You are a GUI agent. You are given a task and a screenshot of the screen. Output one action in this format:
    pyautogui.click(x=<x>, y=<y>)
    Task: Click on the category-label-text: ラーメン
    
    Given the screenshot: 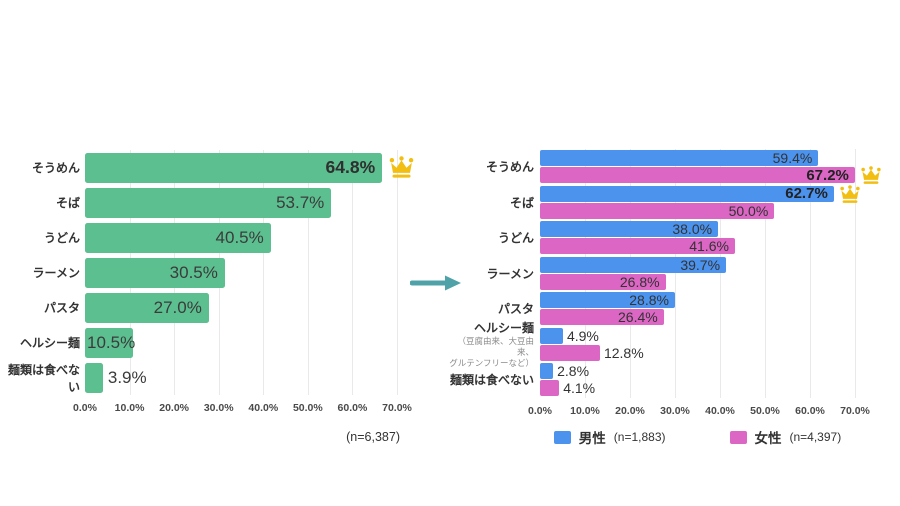 What is the action you would take?
    pyautogui.click(x=510, y=273)
    